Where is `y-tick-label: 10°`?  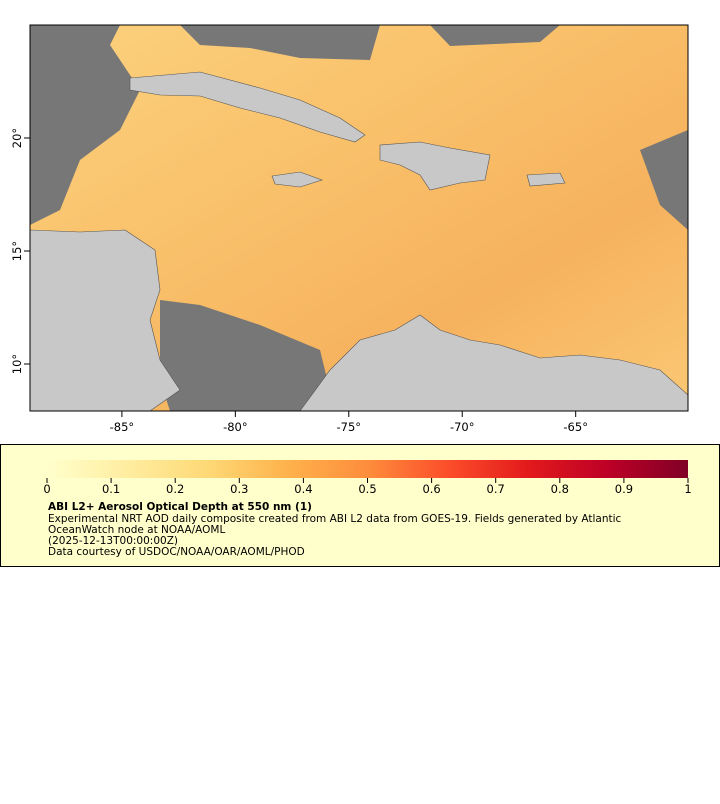 y-tick-label: 10° is located at coordinates (17, 364).